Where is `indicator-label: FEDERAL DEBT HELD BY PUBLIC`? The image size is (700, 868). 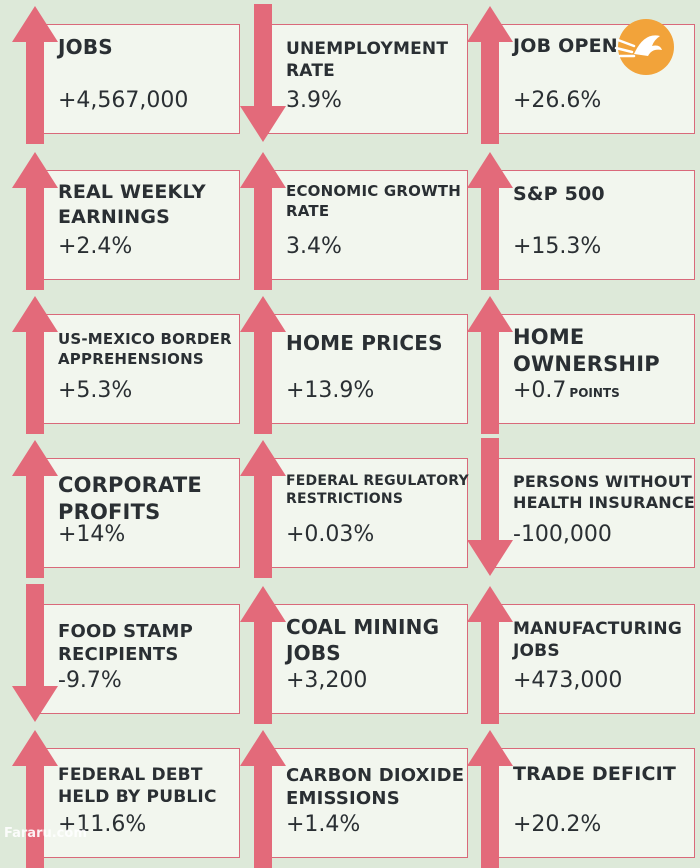 indicator-label: FEDERAL DEBT HELD BY PUBLIC is located at coordinates (137, 786).